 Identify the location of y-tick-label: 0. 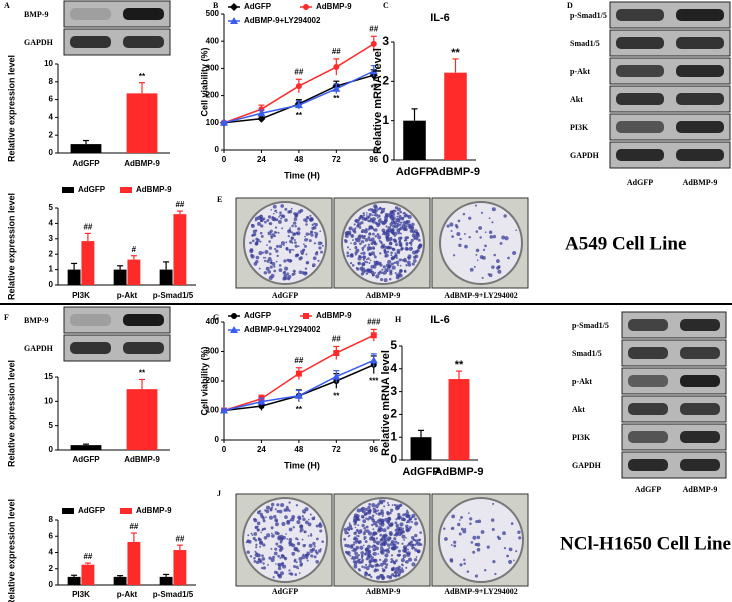
(51, 449).